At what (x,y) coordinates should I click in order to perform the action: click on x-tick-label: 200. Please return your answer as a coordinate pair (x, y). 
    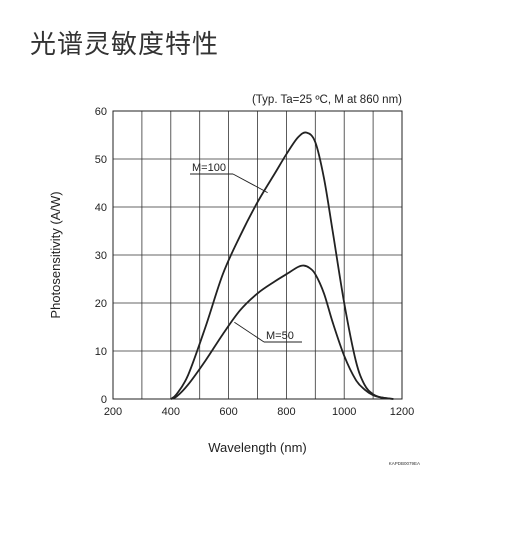
    Looking at the image, I should click on (113, 412).